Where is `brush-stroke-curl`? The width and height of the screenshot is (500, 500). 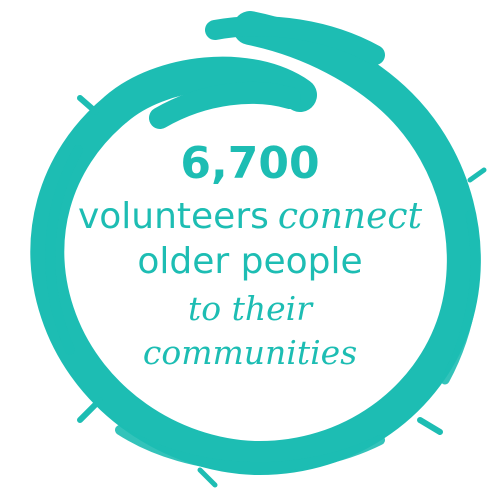 brush-stroke-curl is located at coordinates (225, 105).